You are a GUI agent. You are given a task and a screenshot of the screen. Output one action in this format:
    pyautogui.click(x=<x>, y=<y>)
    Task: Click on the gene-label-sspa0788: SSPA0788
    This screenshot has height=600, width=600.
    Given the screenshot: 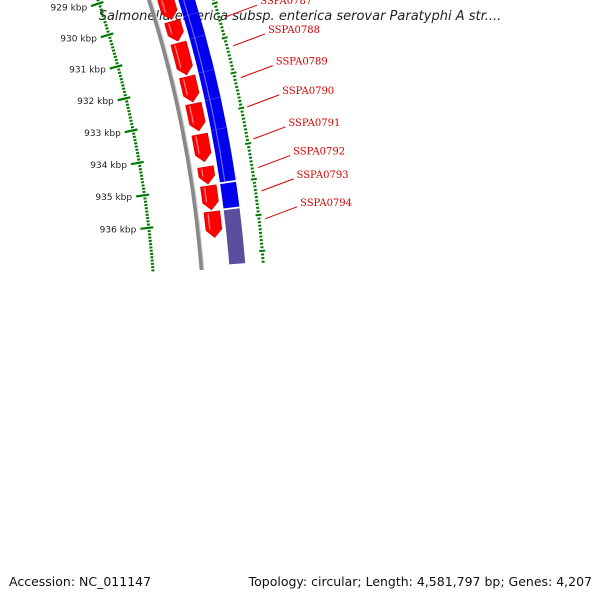 What is the action you would take?
    pyautogui.click(x=294, y=30)
    